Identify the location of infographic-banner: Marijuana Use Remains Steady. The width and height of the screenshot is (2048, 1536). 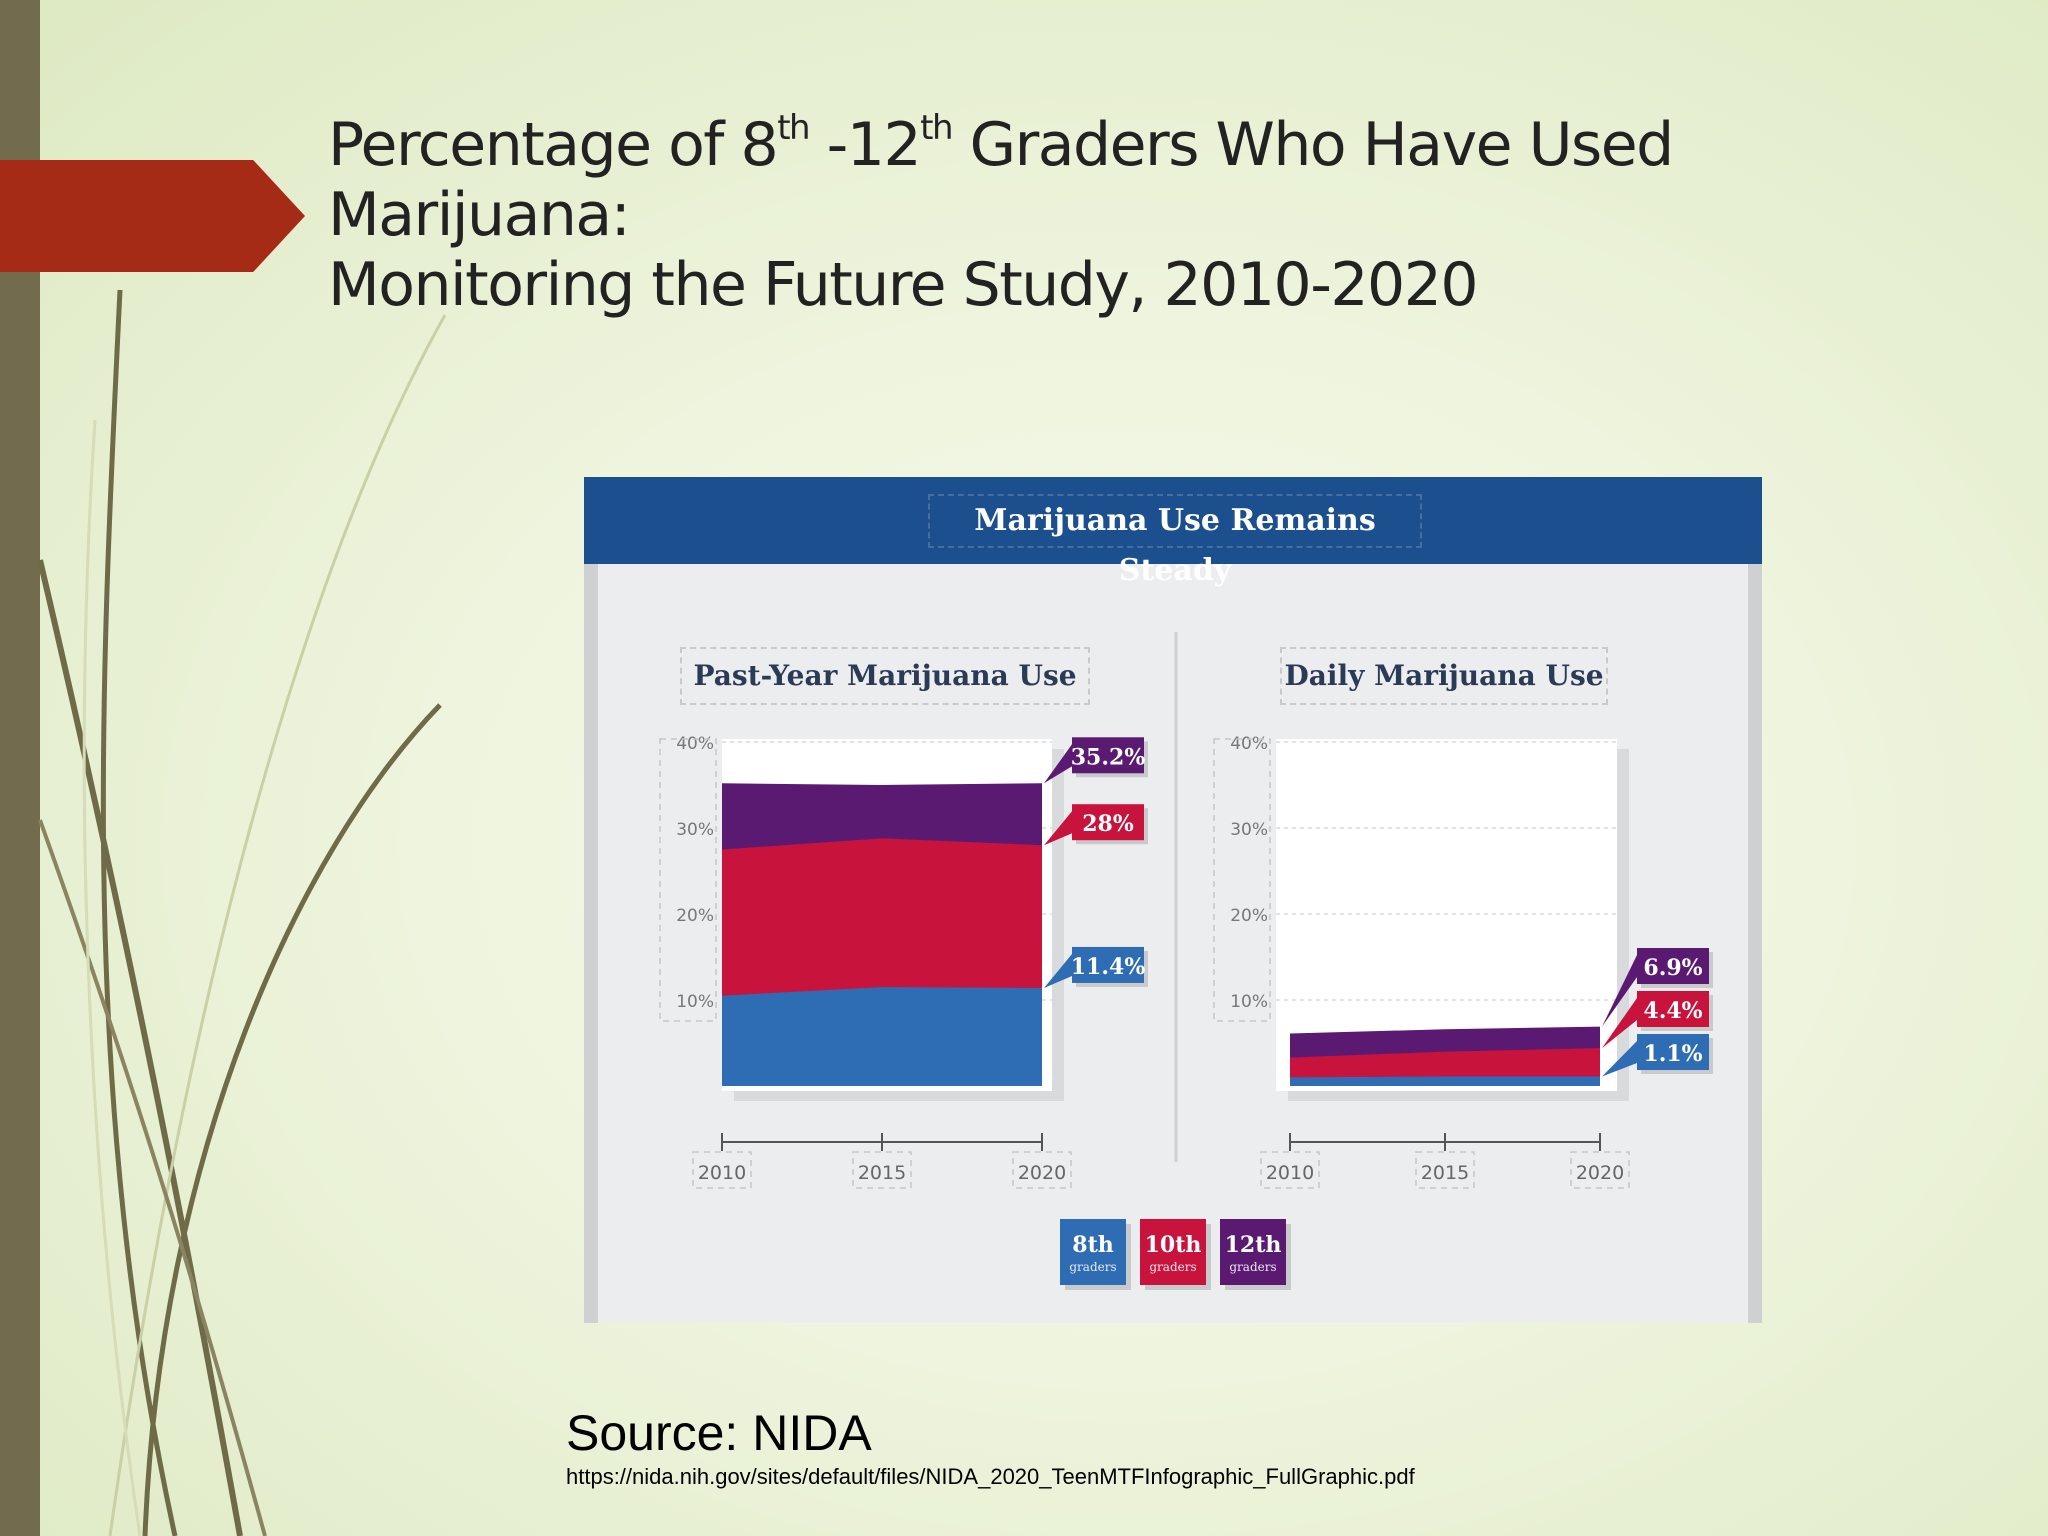
(1173, 532).